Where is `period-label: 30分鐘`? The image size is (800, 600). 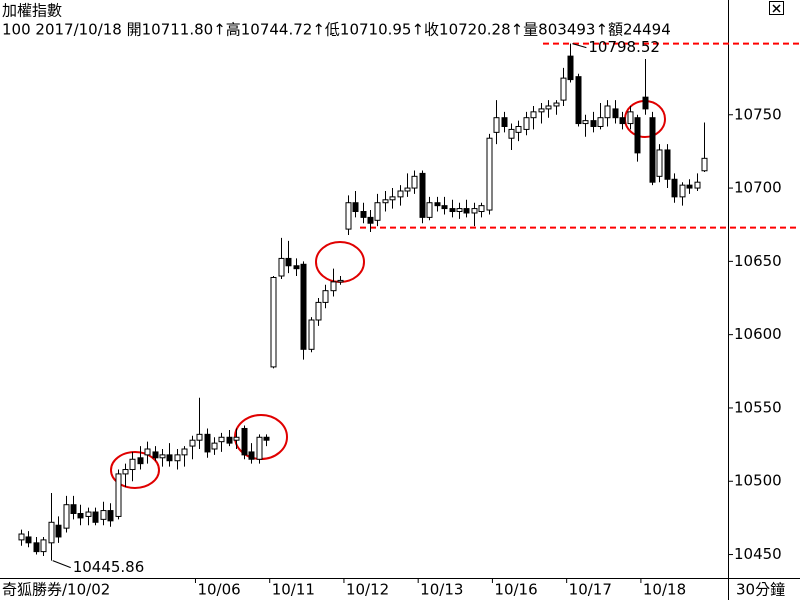 period-label: 30分鐘 is located at coordinates (760, 590).